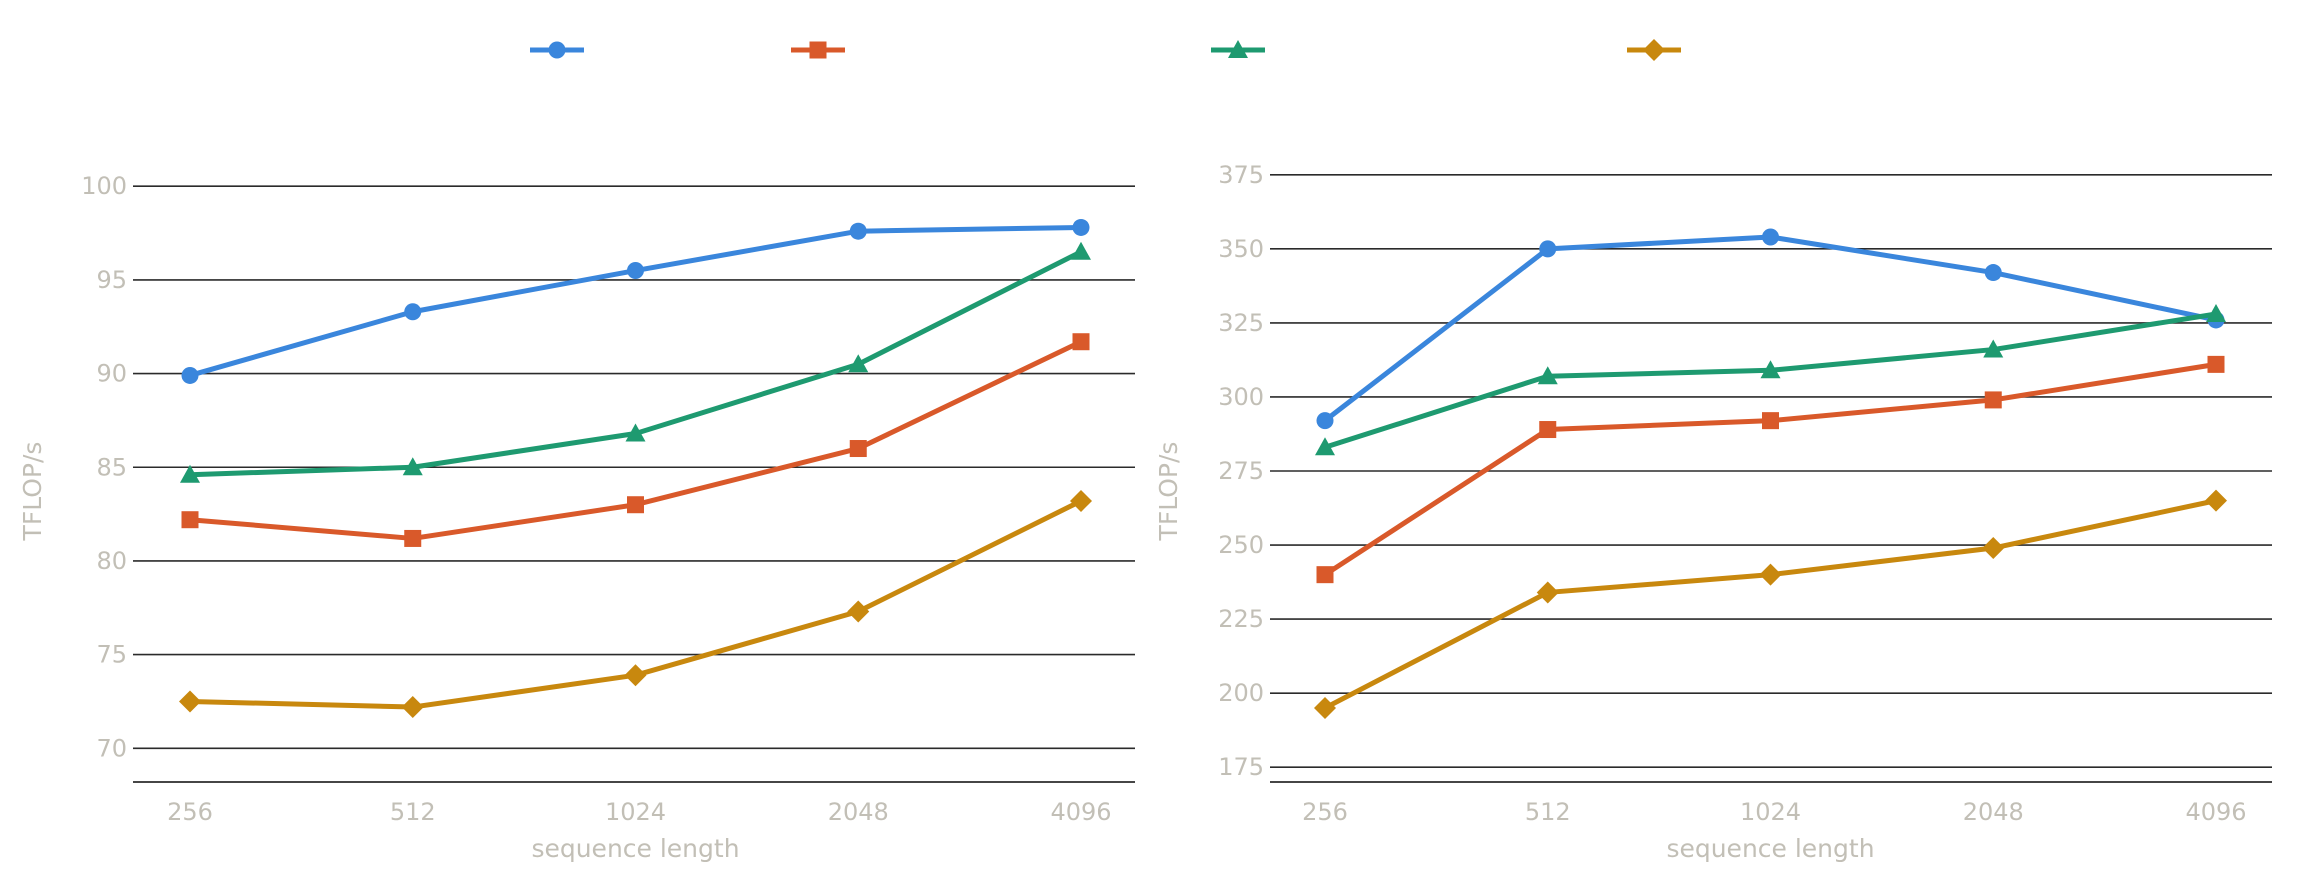 Image resolution: width=2300 pixels, height=894 pixels. Describe the element at coordinates (1241, 545) in the screenshot. I see `y-tick-label: 250` at that location.